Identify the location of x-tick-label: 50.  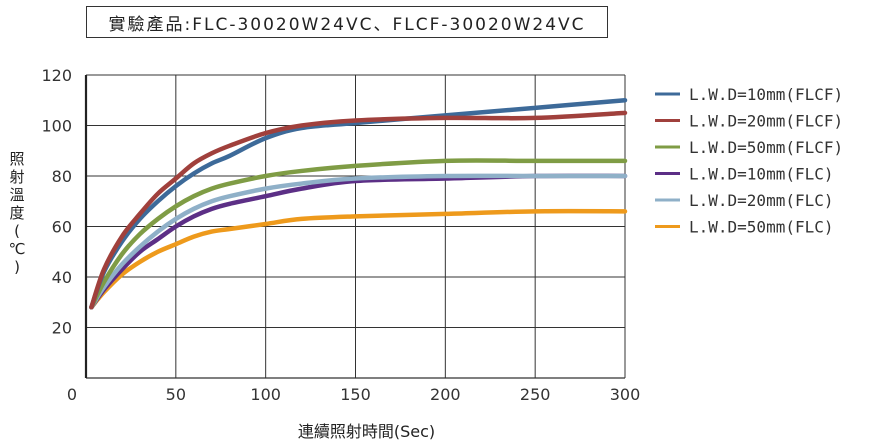
(176, 394).